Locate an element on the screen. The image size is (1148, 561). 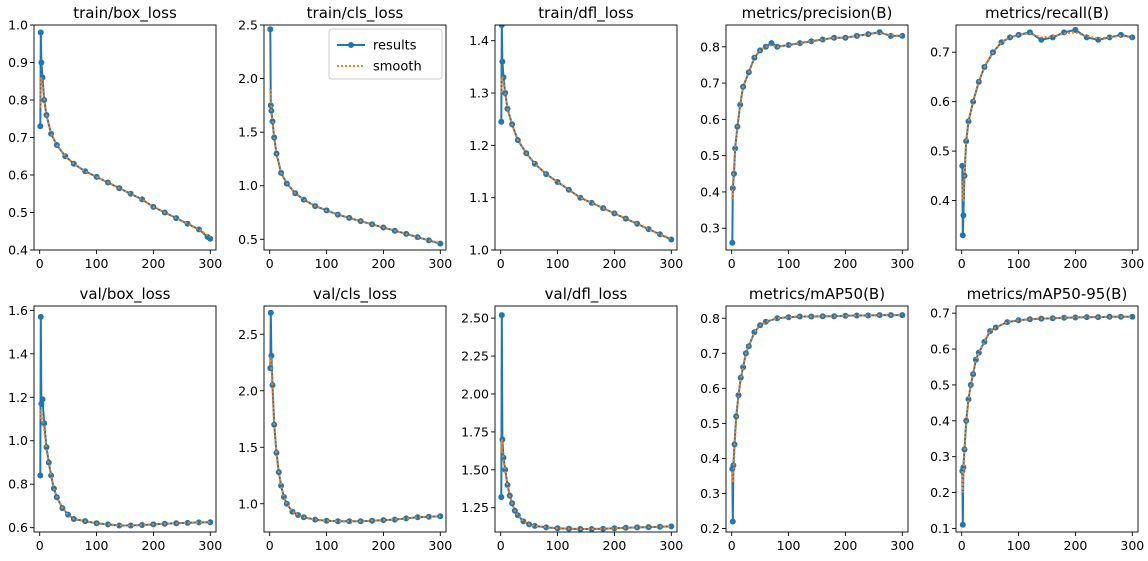
val-dfl-loss-xtick-label: 0 is located at coordinates (501, 545).